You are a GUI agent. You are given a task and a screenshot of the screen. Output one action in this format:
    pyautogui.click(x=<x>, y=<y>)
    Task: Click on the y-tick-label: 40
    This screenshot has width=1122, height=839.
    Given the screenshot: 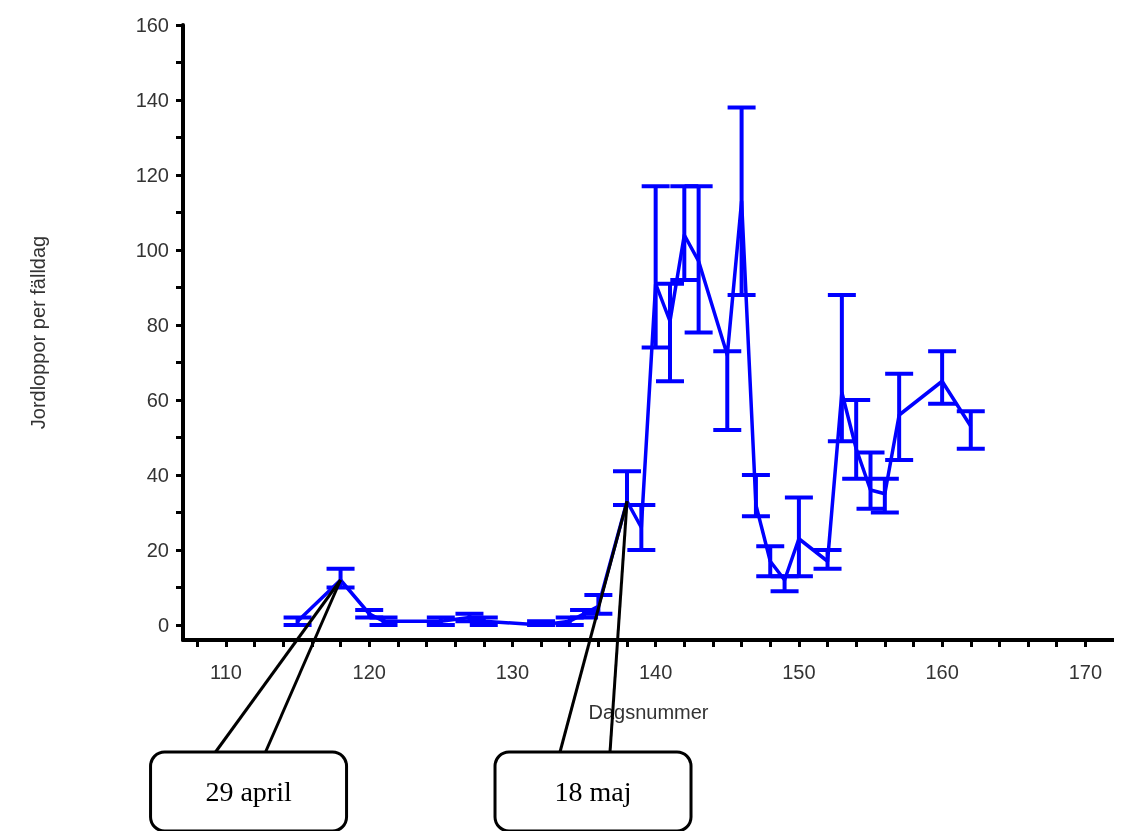 What is the action you would take?
    pyautogui.click(x=157, y=475)
    